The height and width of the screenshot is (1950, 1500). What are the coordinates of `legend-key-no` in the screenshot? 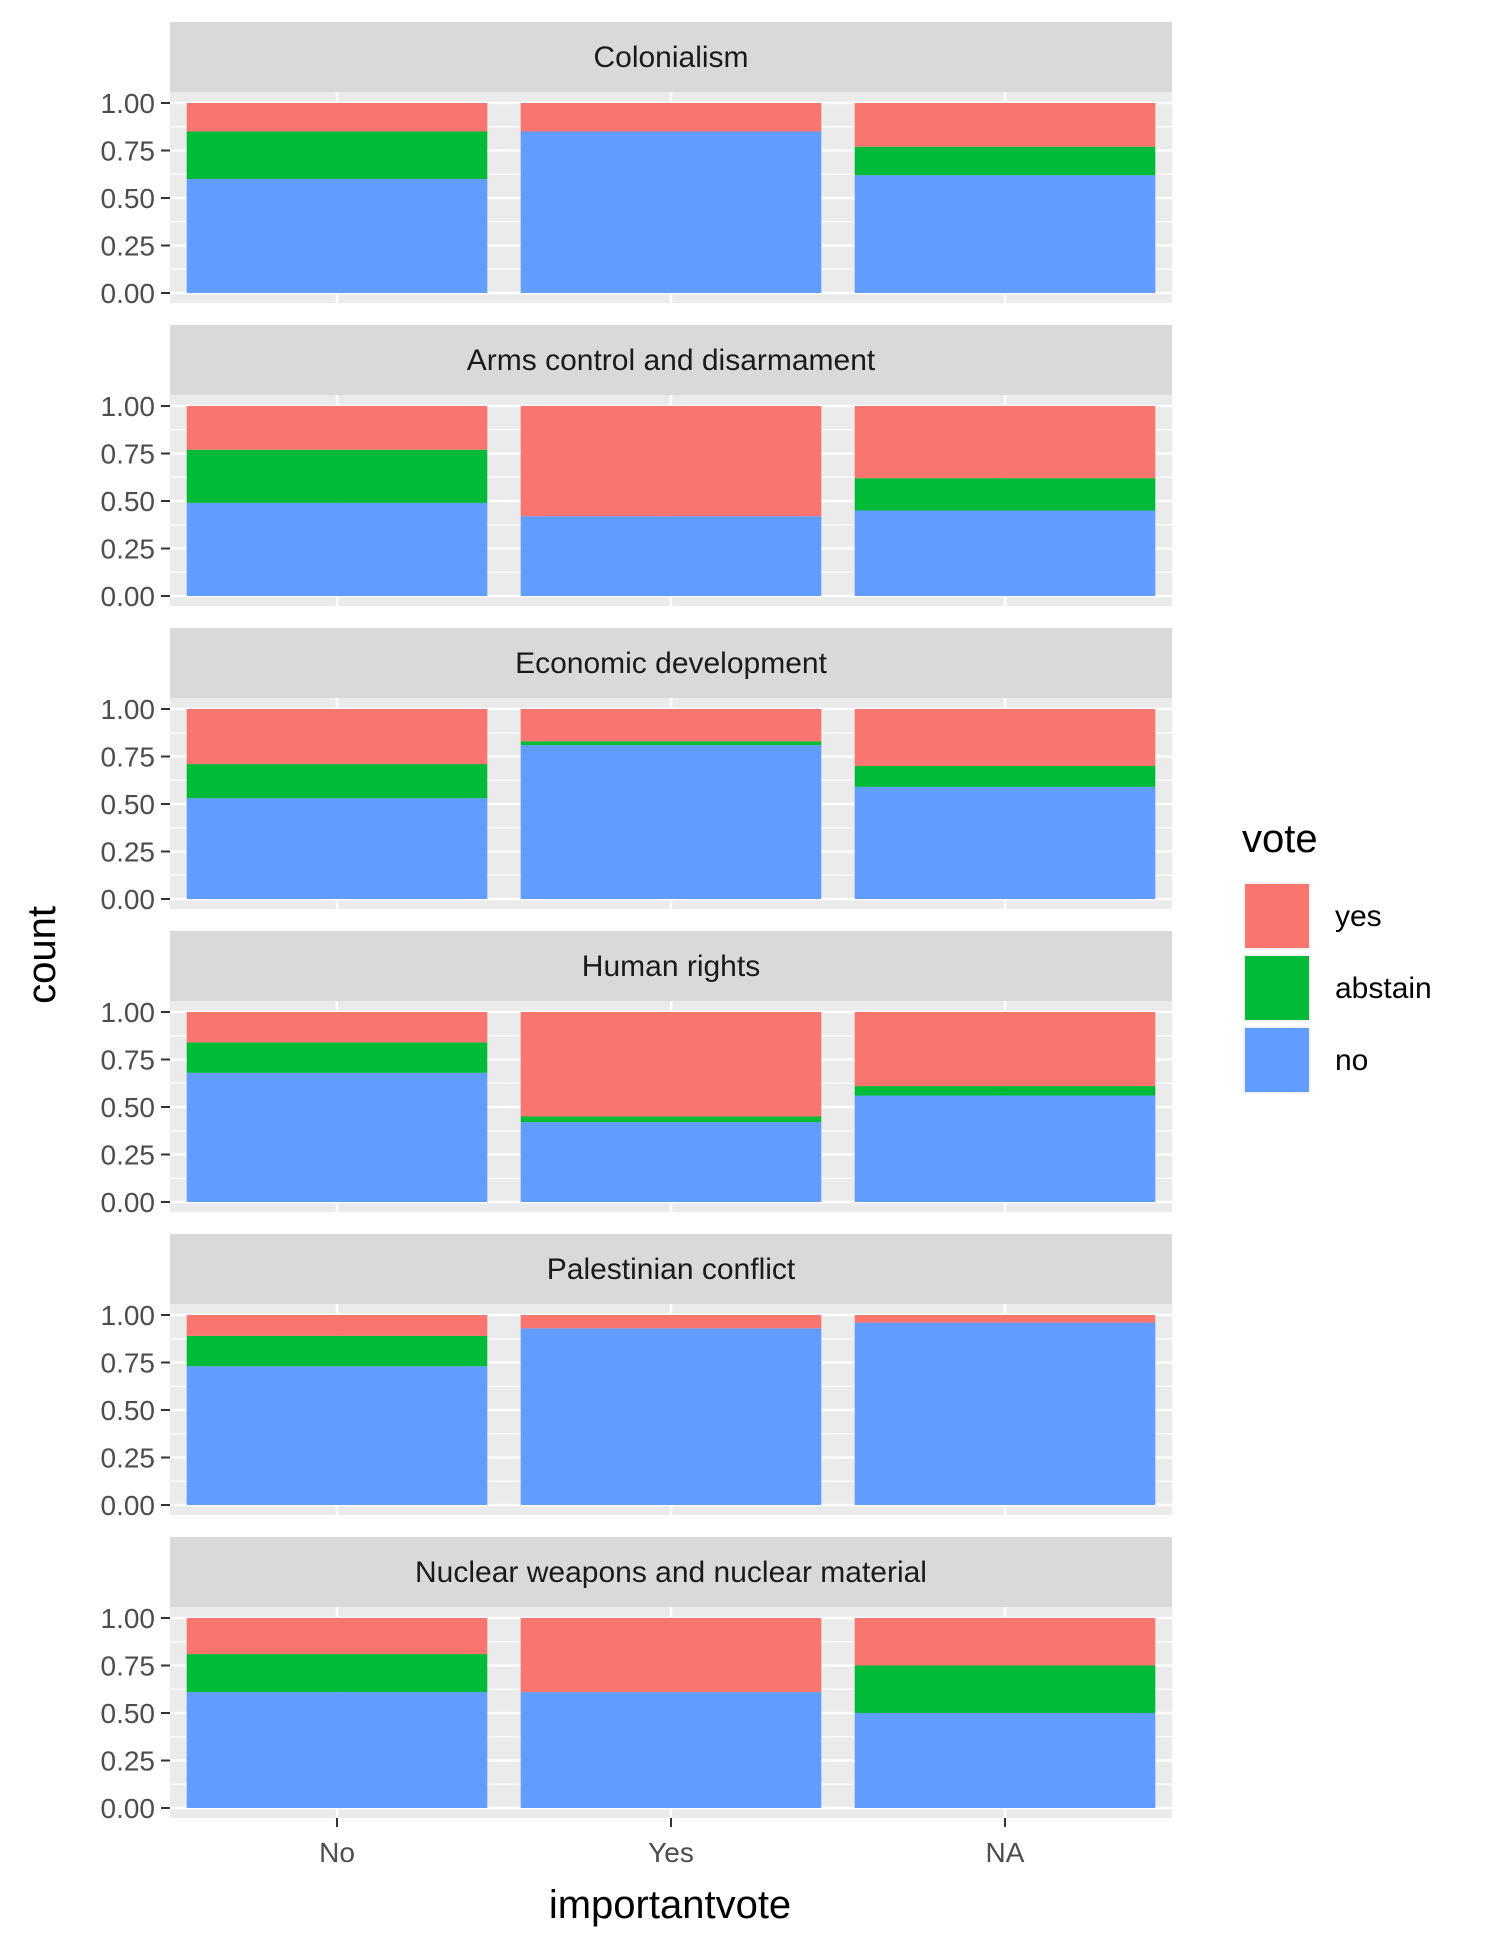 It's located at (1277, 1060).